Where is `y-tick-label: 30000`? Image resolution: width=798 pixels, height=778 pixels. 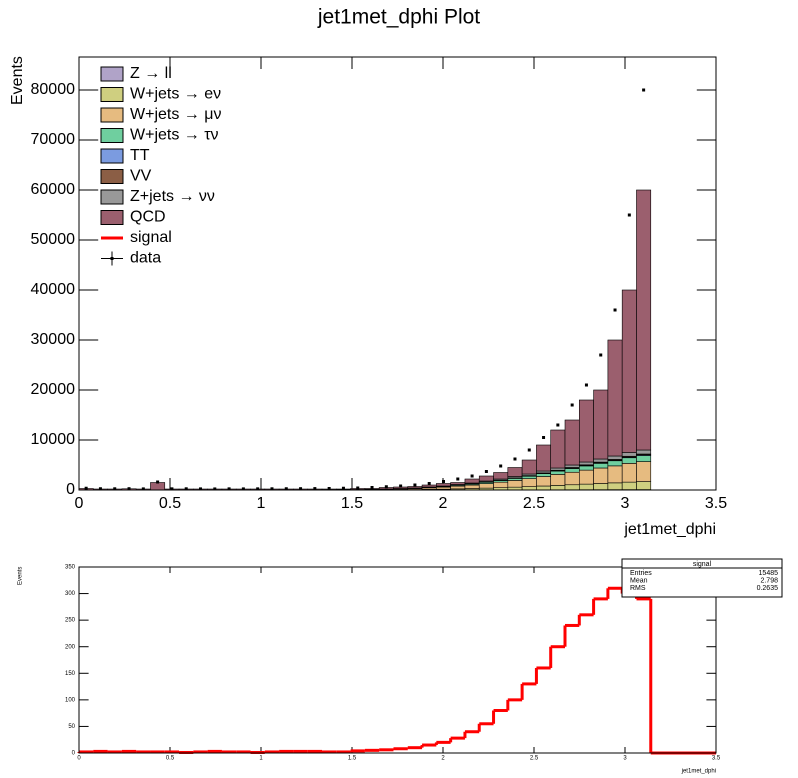 y-tick-label: 30000 is located at coordinates (53, 339).